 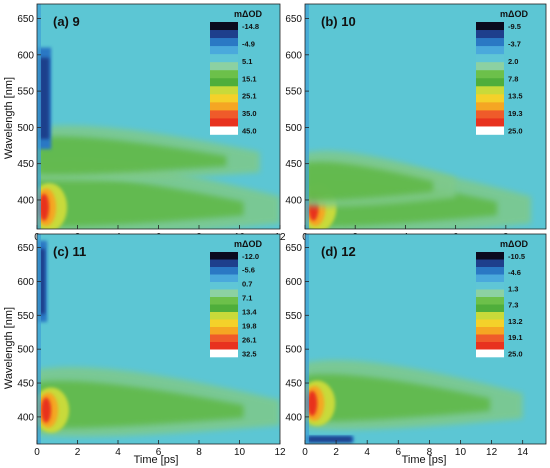 What do you see at coordinates (367, 452) in the screenshot?
I see `x-tick-label: 4` at bounding box center [367, 452].